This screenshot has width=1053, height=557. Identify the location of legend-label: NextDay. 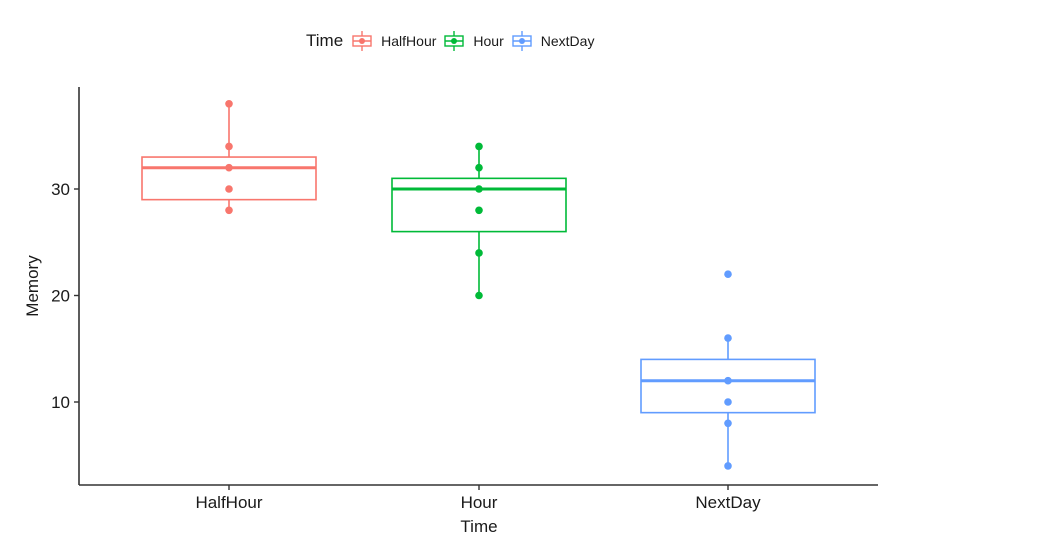
(567, 41).